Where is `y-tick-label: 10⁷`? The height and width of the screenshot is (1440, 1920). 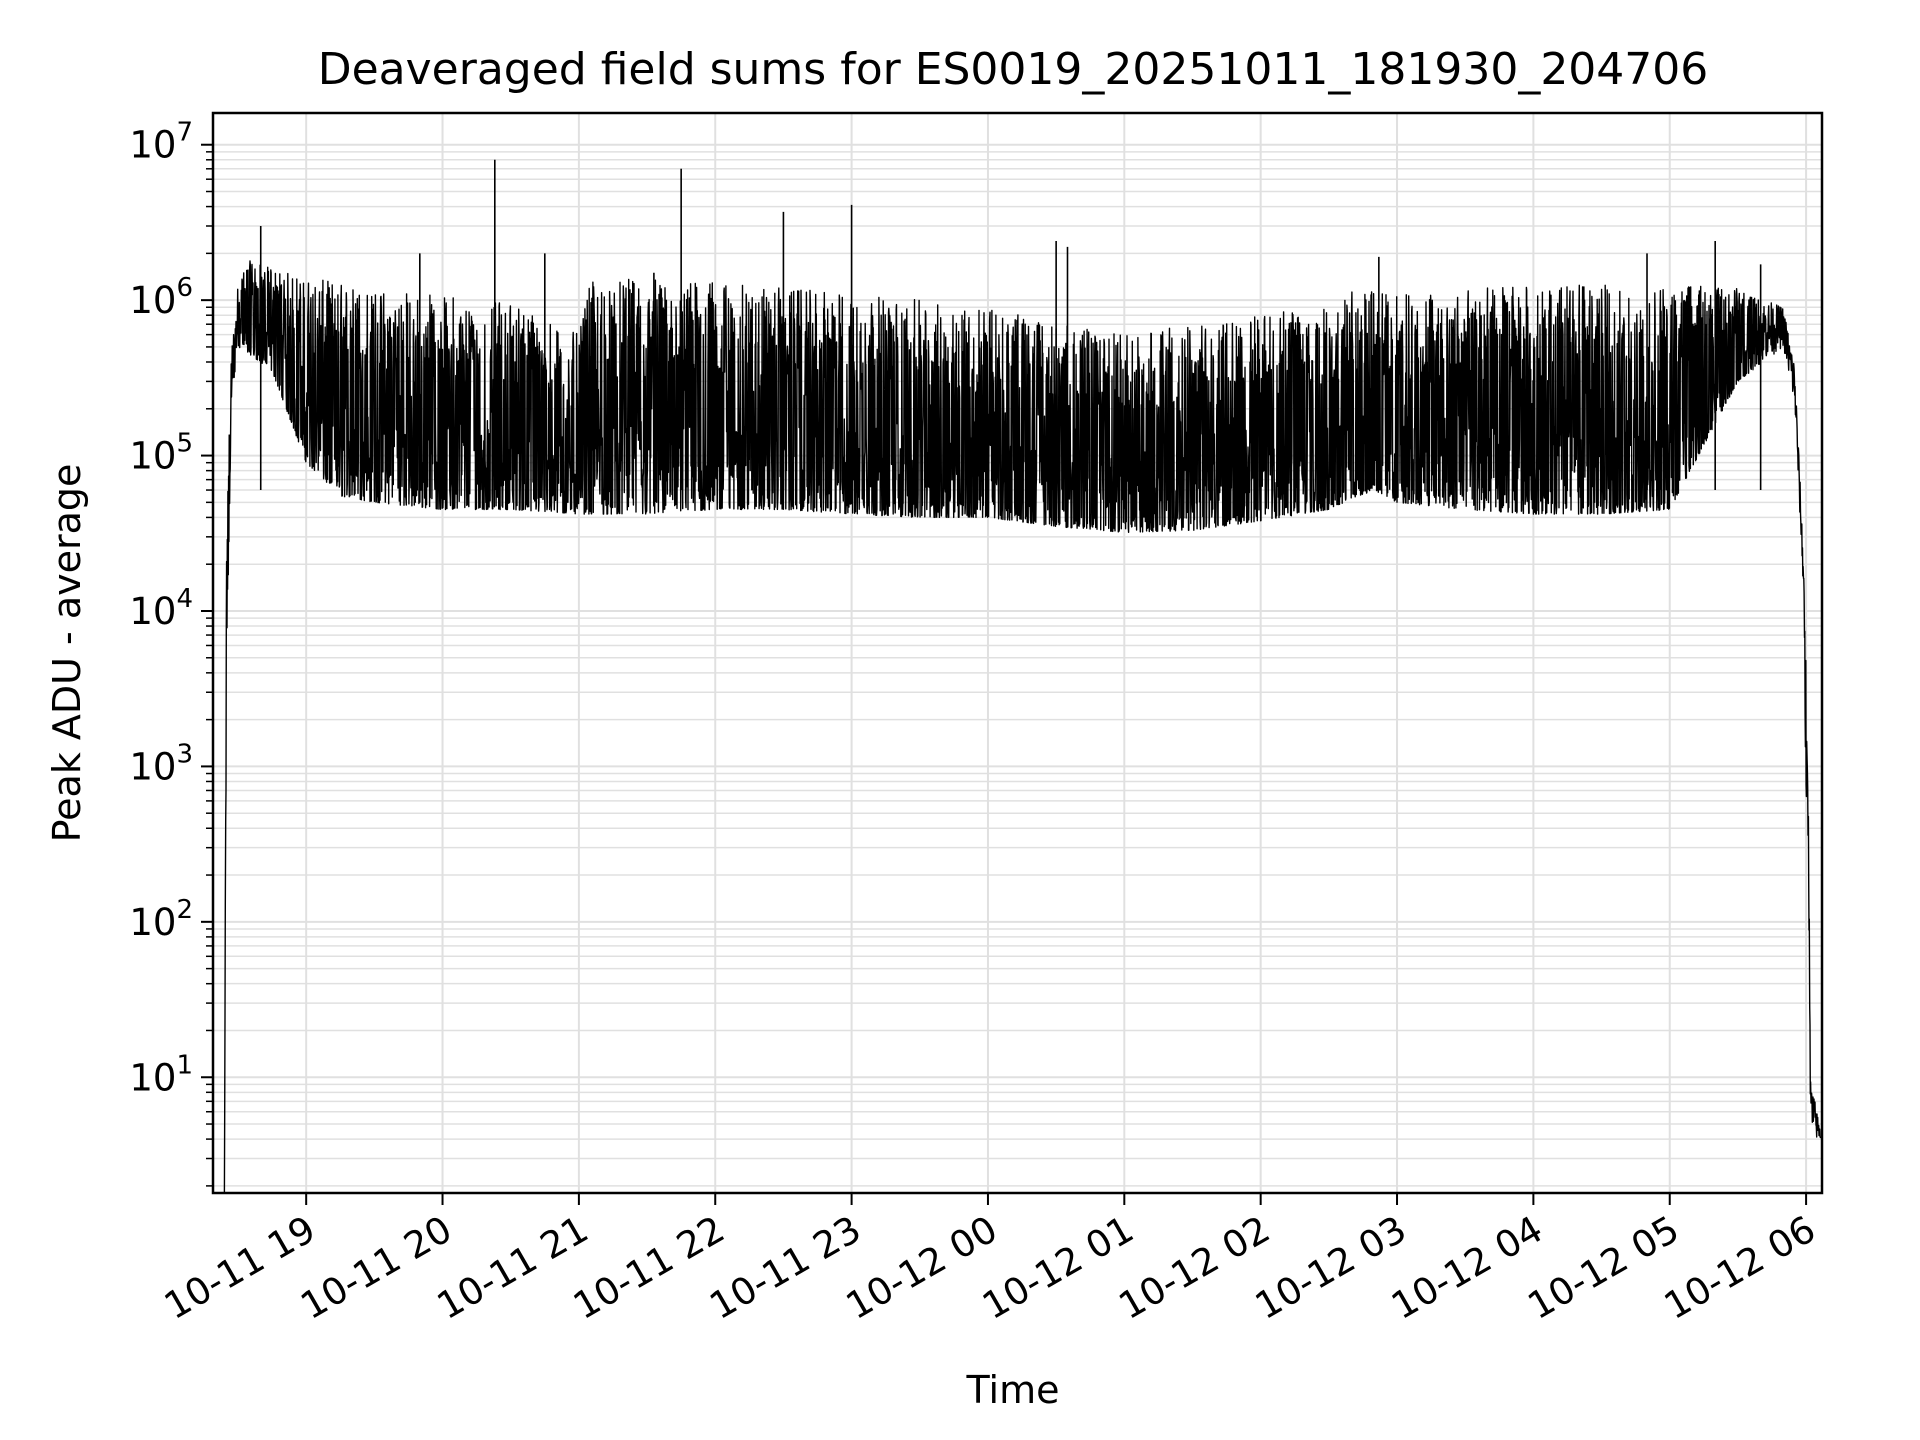 y-tick-label: 10⁷ is located at coordinates (161, 142).